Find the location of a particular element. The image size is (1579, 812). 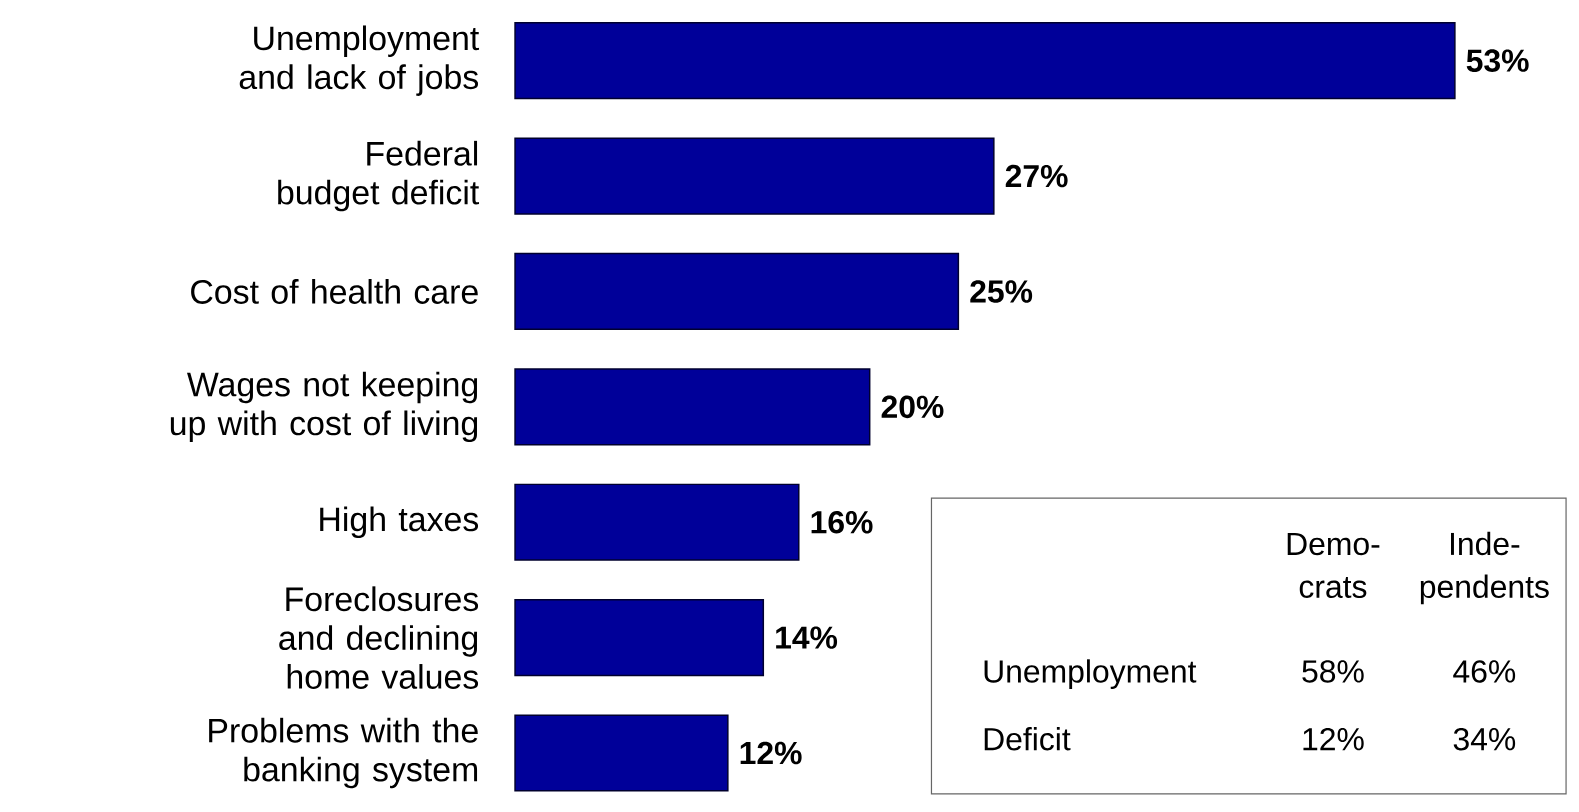

annotation: Deficit is located at coordinates (1027, 739).